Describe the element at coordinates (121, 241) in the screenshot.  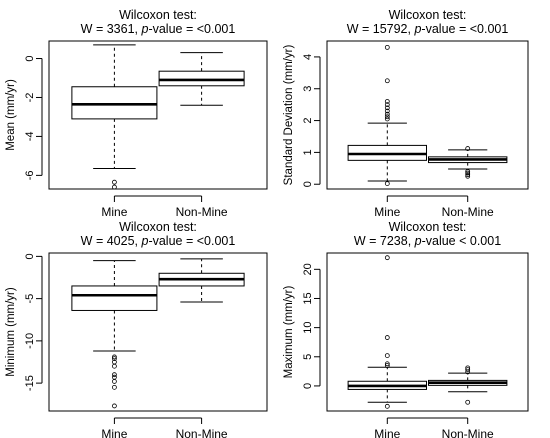
I see `stat-value: 4025` at that location.